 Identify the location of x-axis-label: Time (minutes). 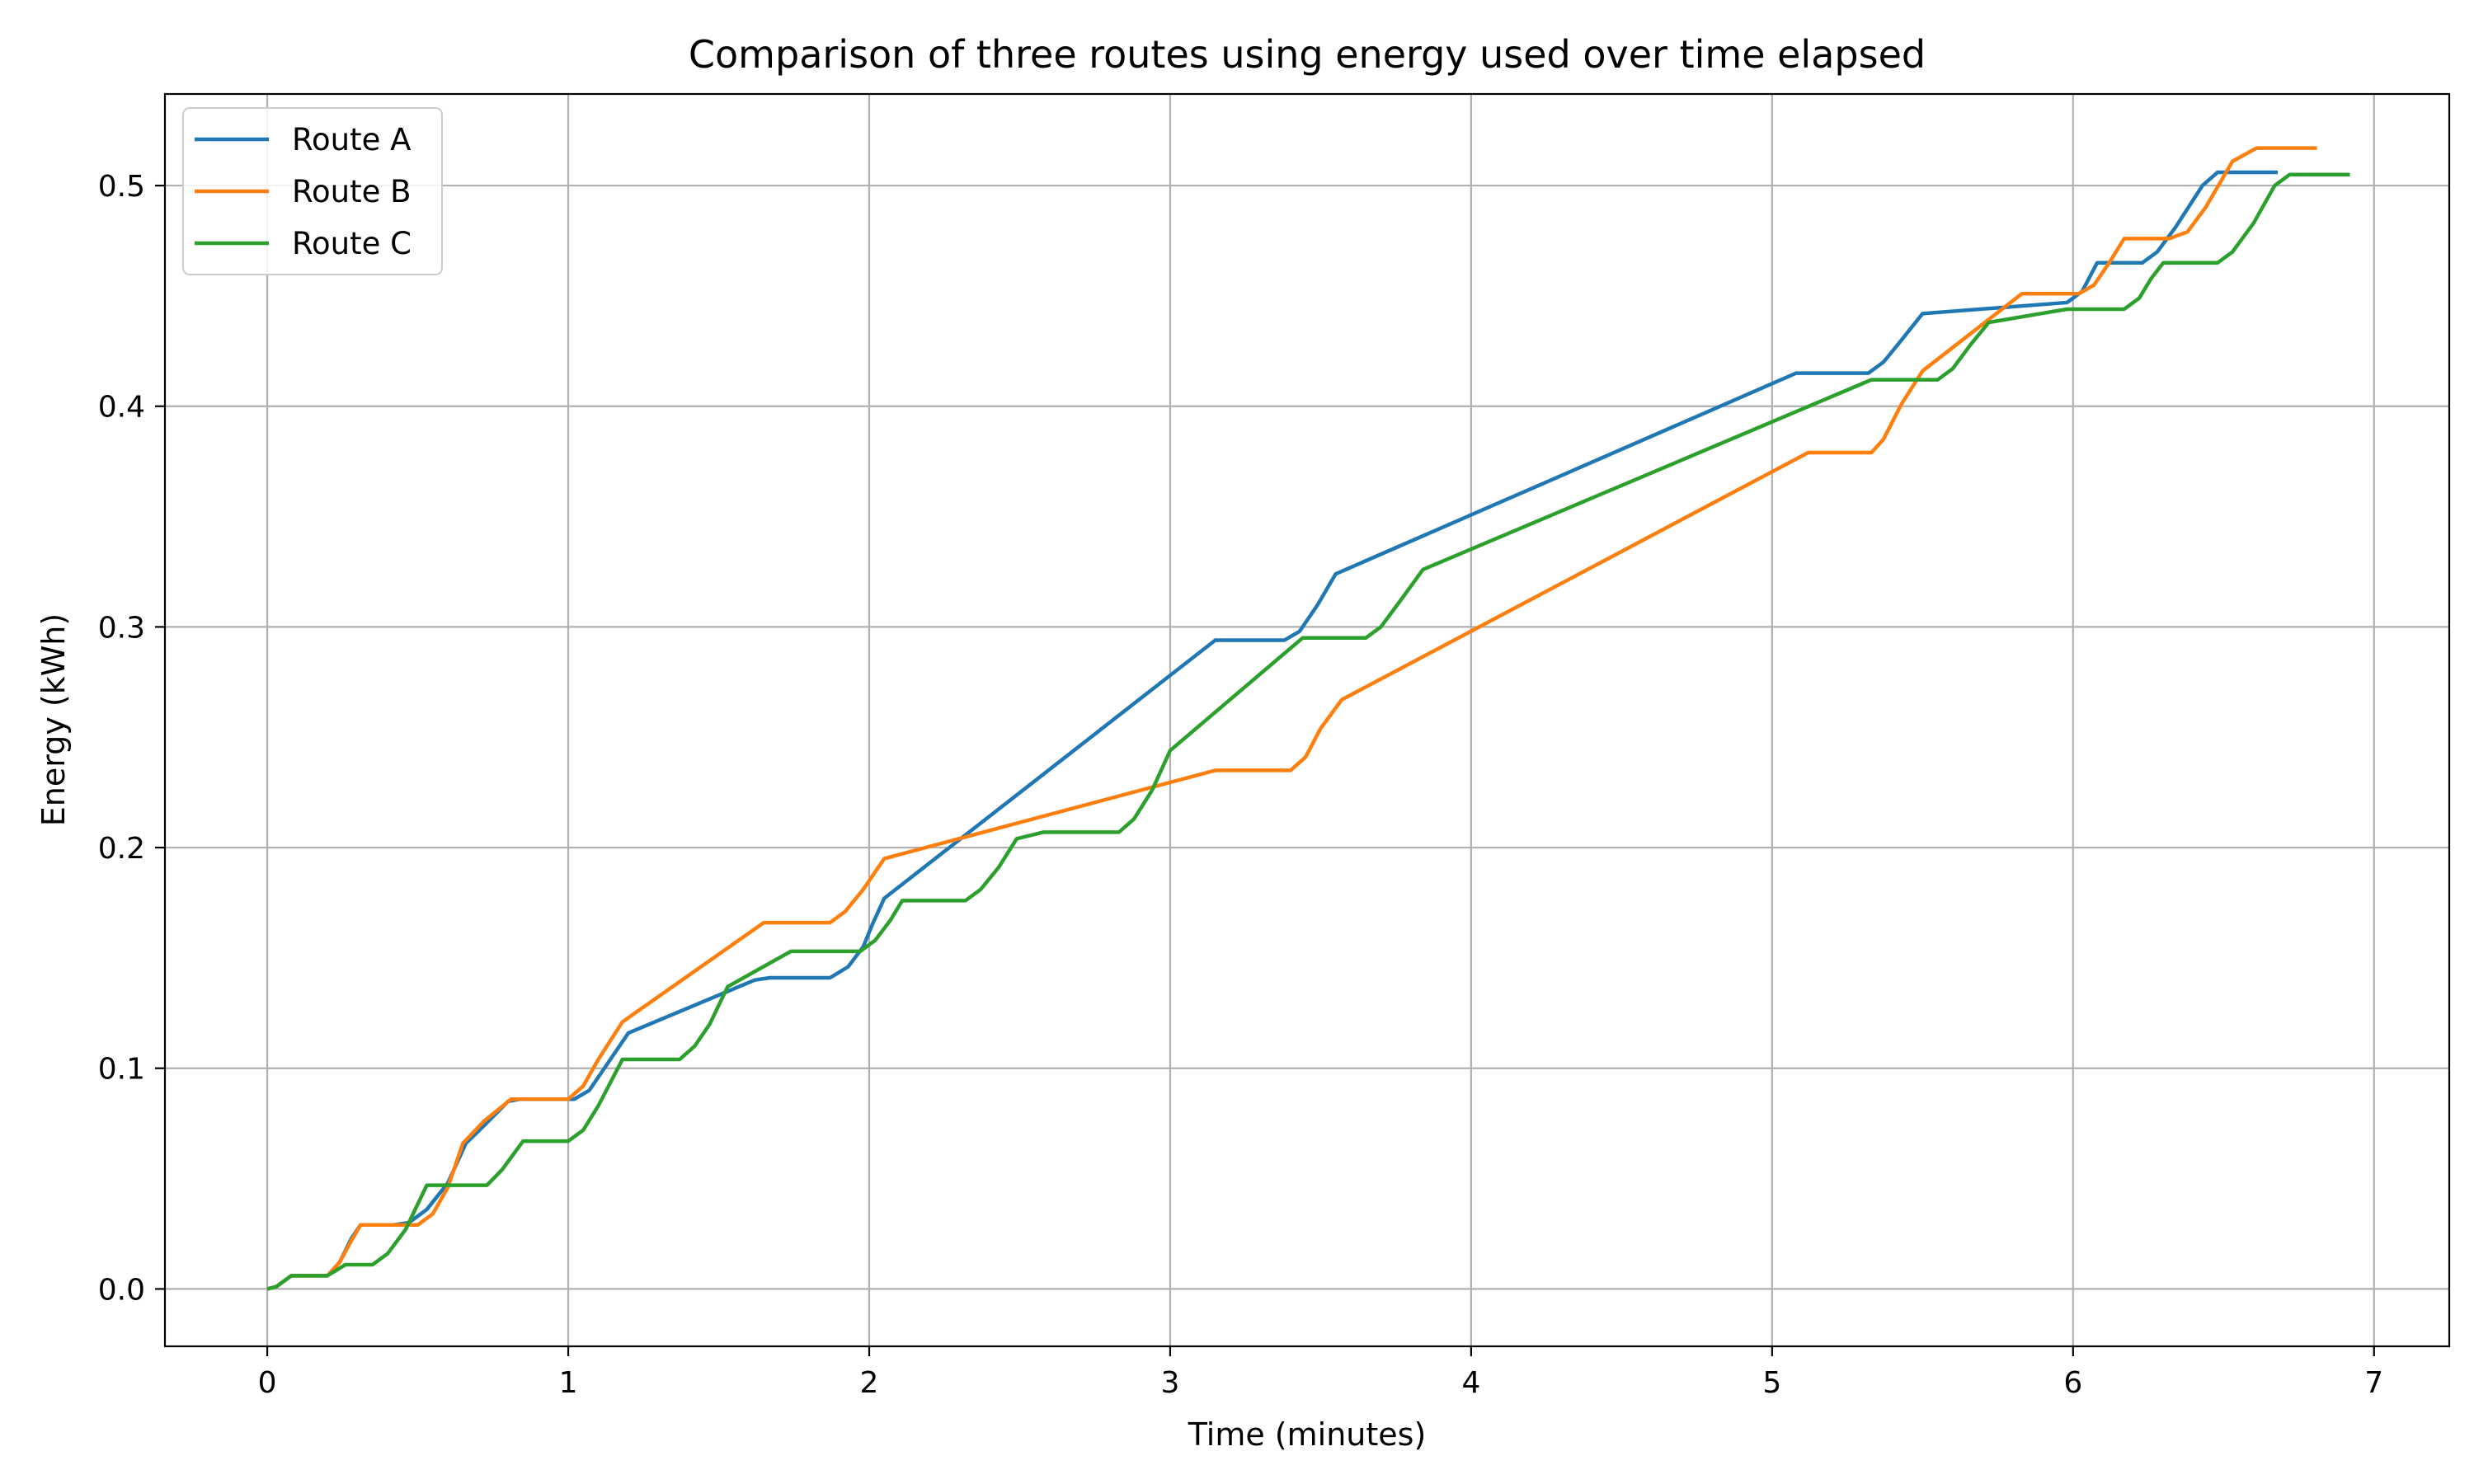
(1307, 1434).